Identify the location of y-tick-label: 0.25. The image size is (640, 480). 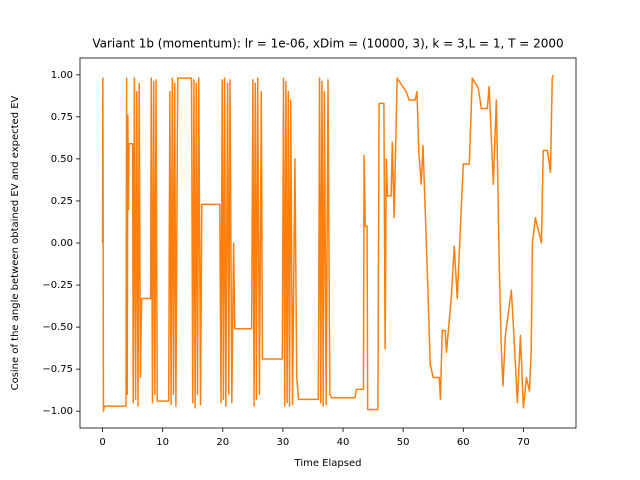
(62, 201).